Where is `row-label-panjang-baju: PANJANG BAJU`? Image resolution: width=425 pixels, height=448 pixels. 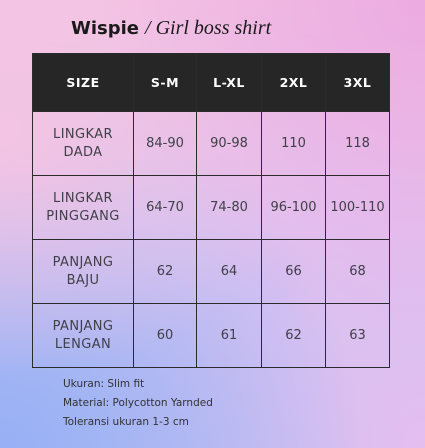 row-label-panjang-baju: PANJANG BAJU is located at coordinates (83, 271).